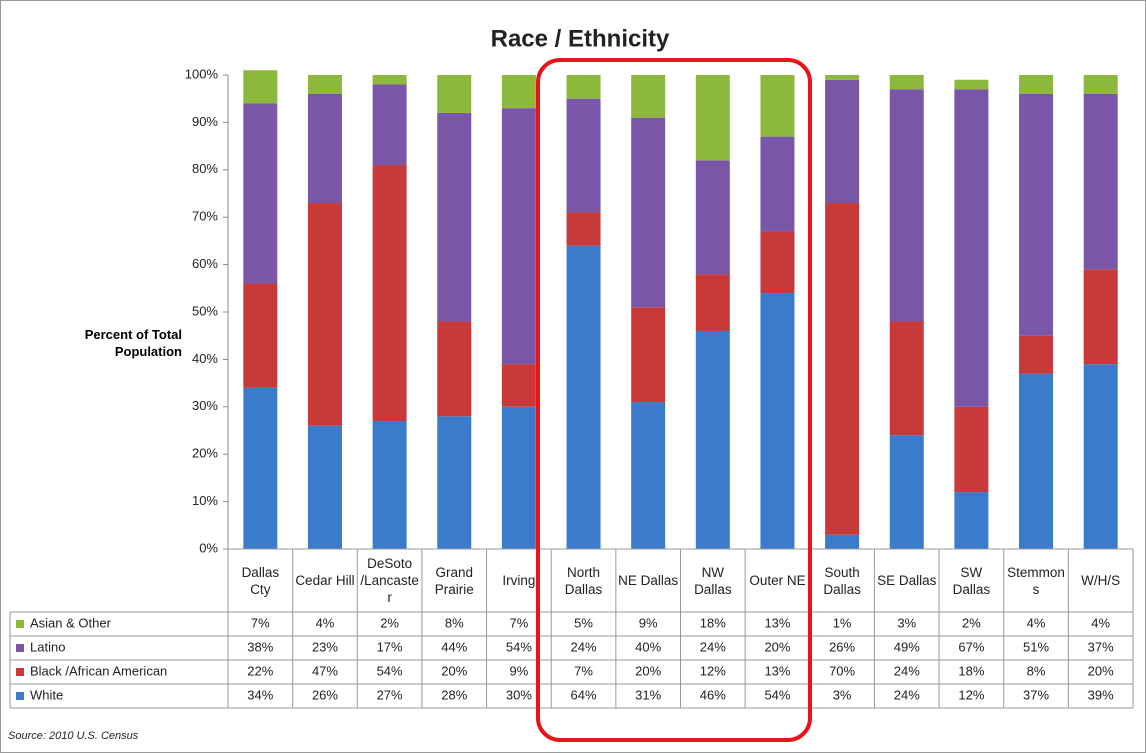 This screenshot has height=753, width=1146. Describe the element at coordinates (1036, 580) in the screenshot. I see `x-tick-label: Stemmons` at that location.